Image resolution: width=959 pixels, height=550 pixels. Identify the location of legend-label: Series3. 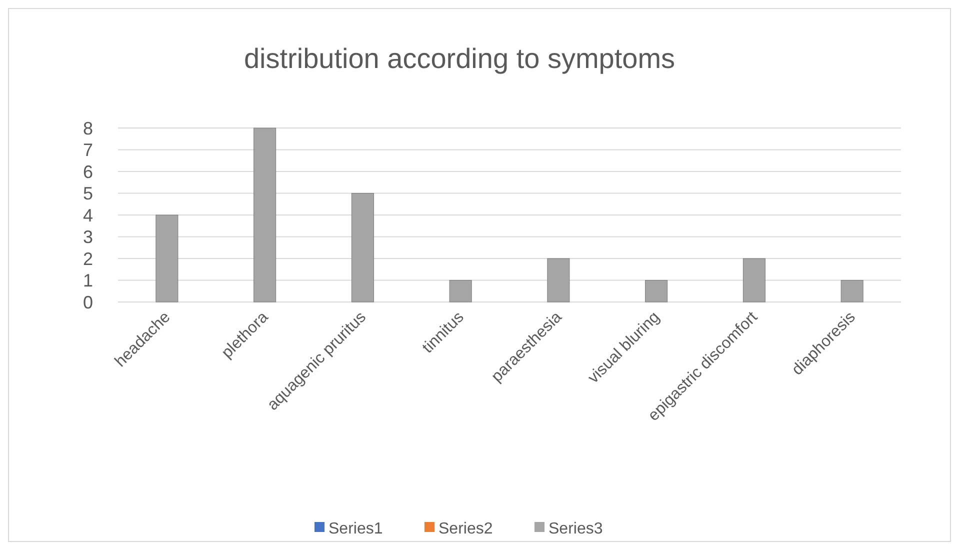
(575, 529).